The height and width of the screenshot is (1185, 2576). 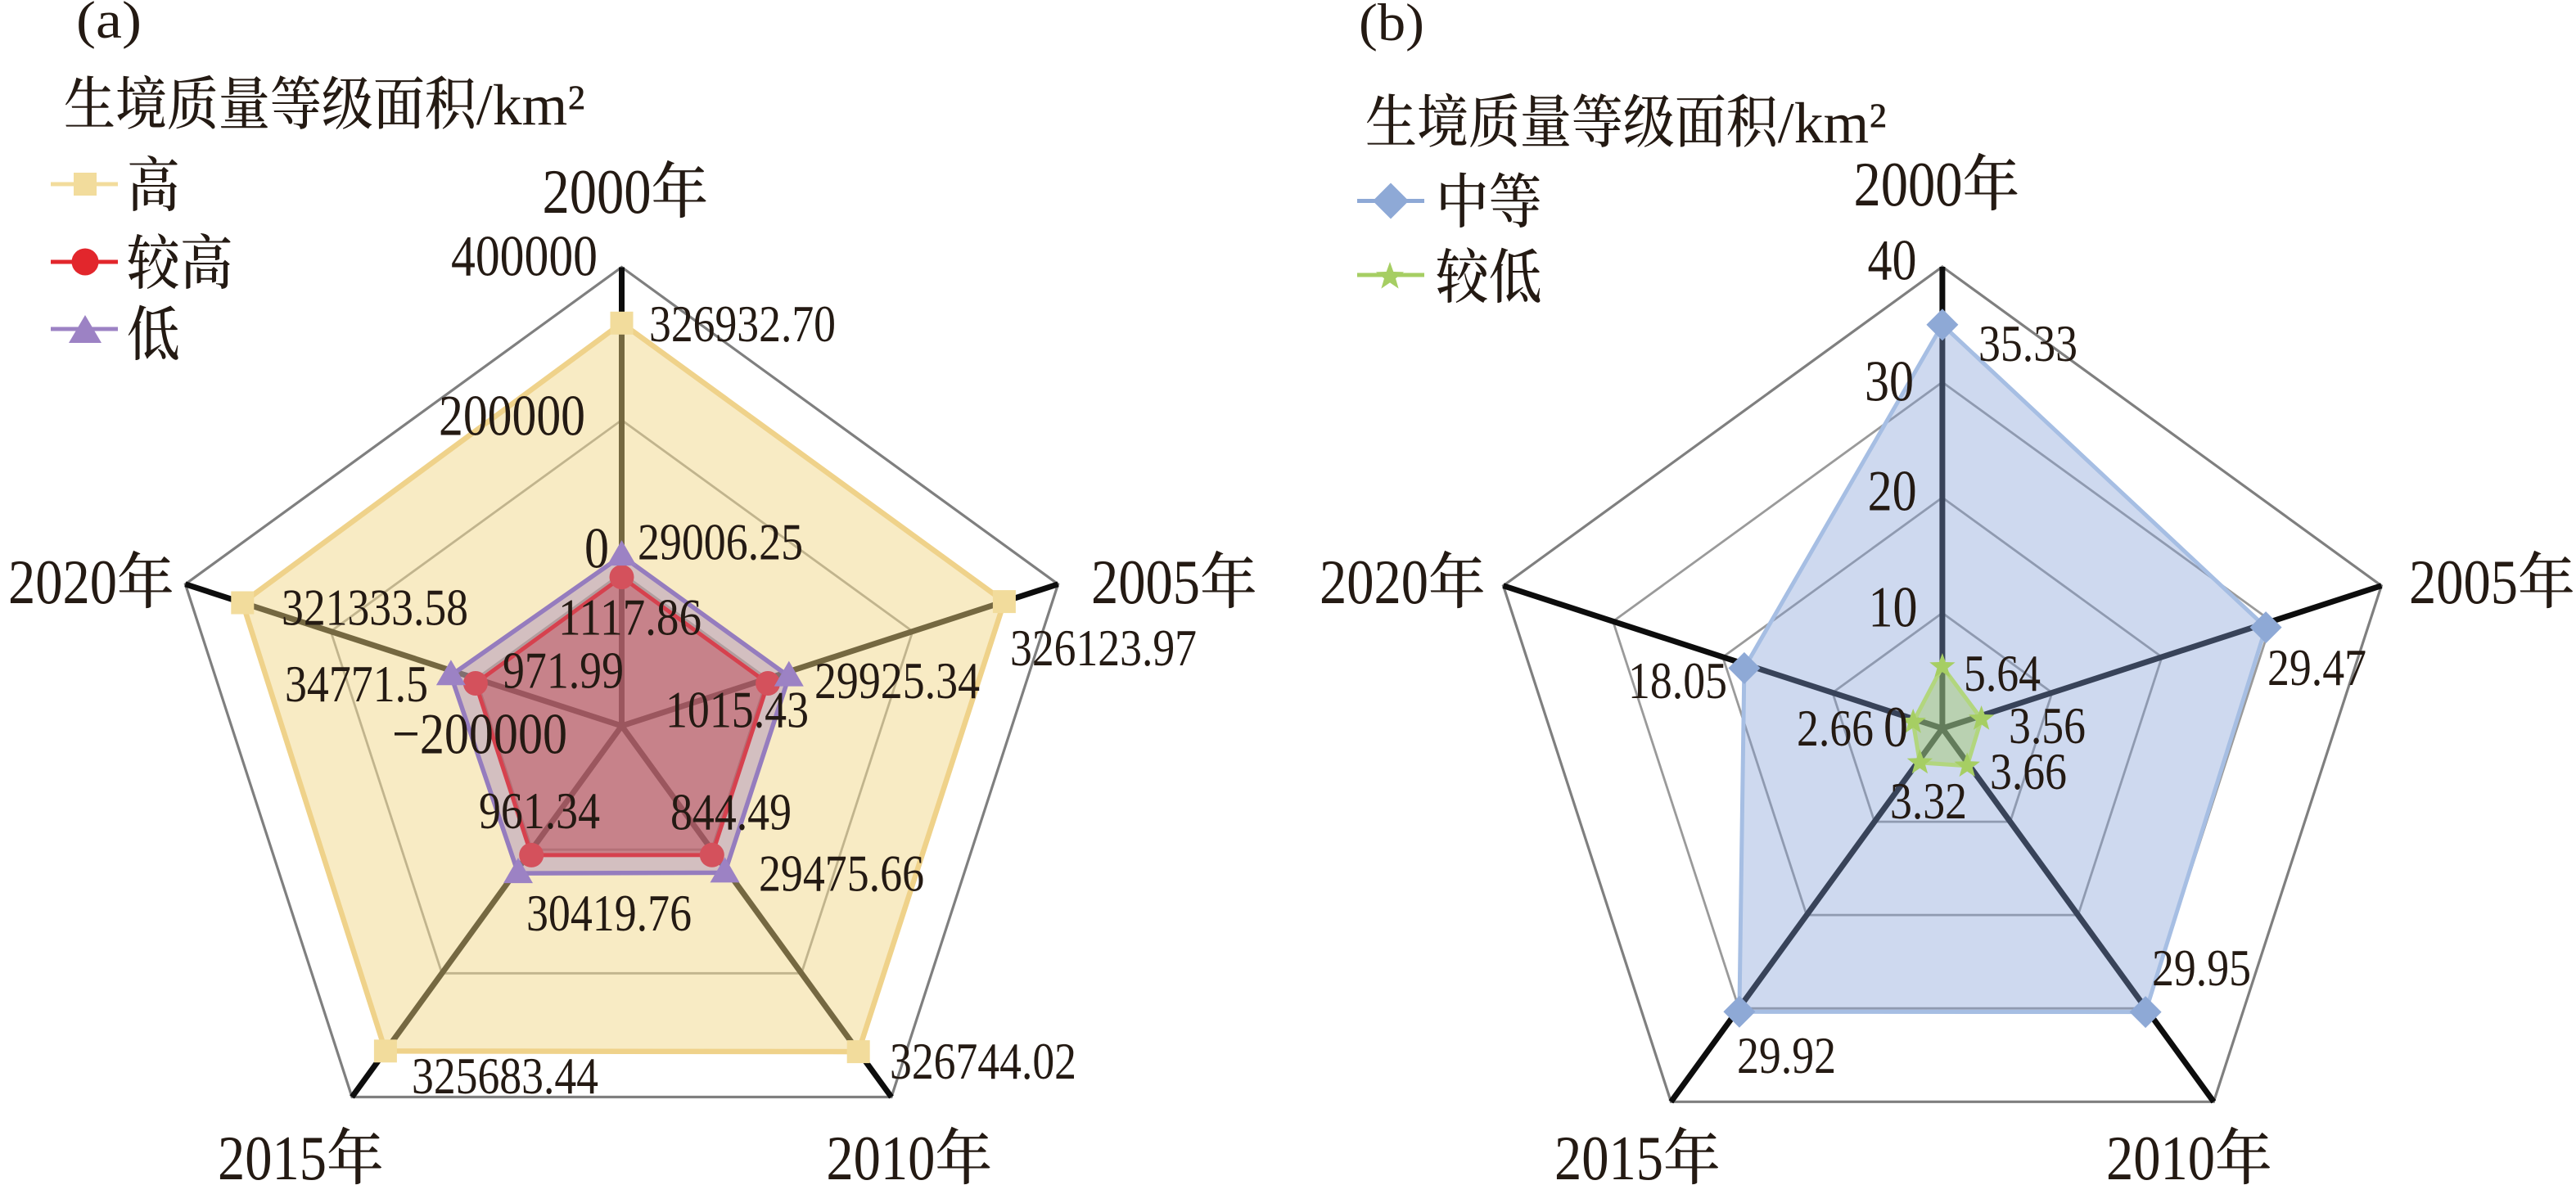 What do you see at coordinates (2027, 343) in the screenshot?
I see `svg-text: 35.33` at bounding box center [2027, 343].